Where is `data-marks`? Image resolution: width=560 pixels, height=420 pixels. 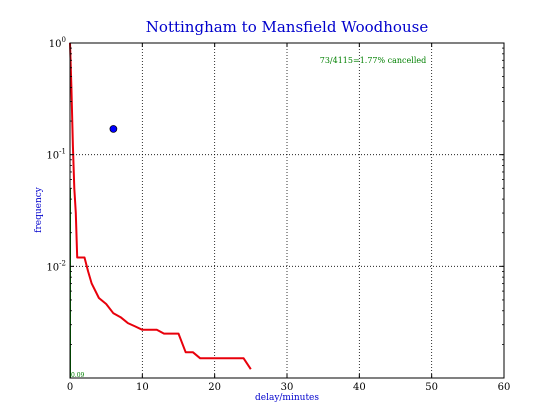
data-marks is located at coordinates (113, 129).